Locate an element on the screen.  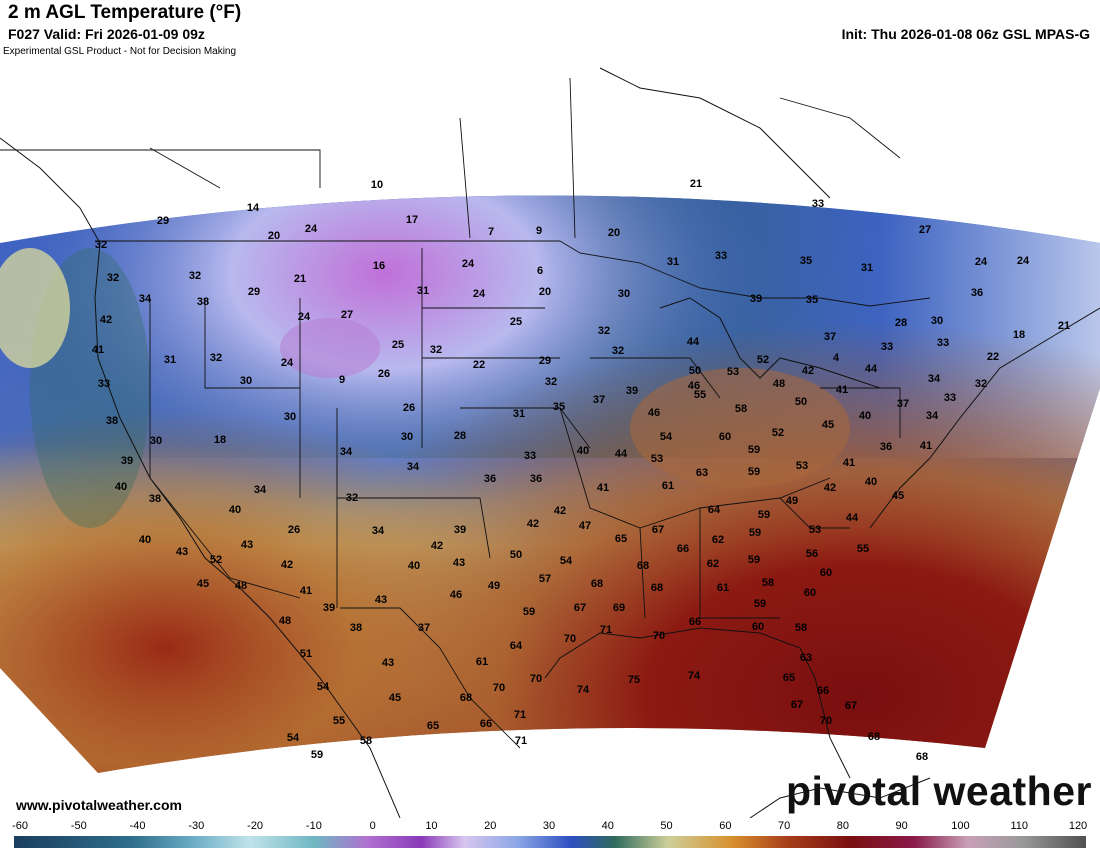
valid-time: F027 Valid: Fri 2026-01-09 09z is located at coordinates (106, 34).